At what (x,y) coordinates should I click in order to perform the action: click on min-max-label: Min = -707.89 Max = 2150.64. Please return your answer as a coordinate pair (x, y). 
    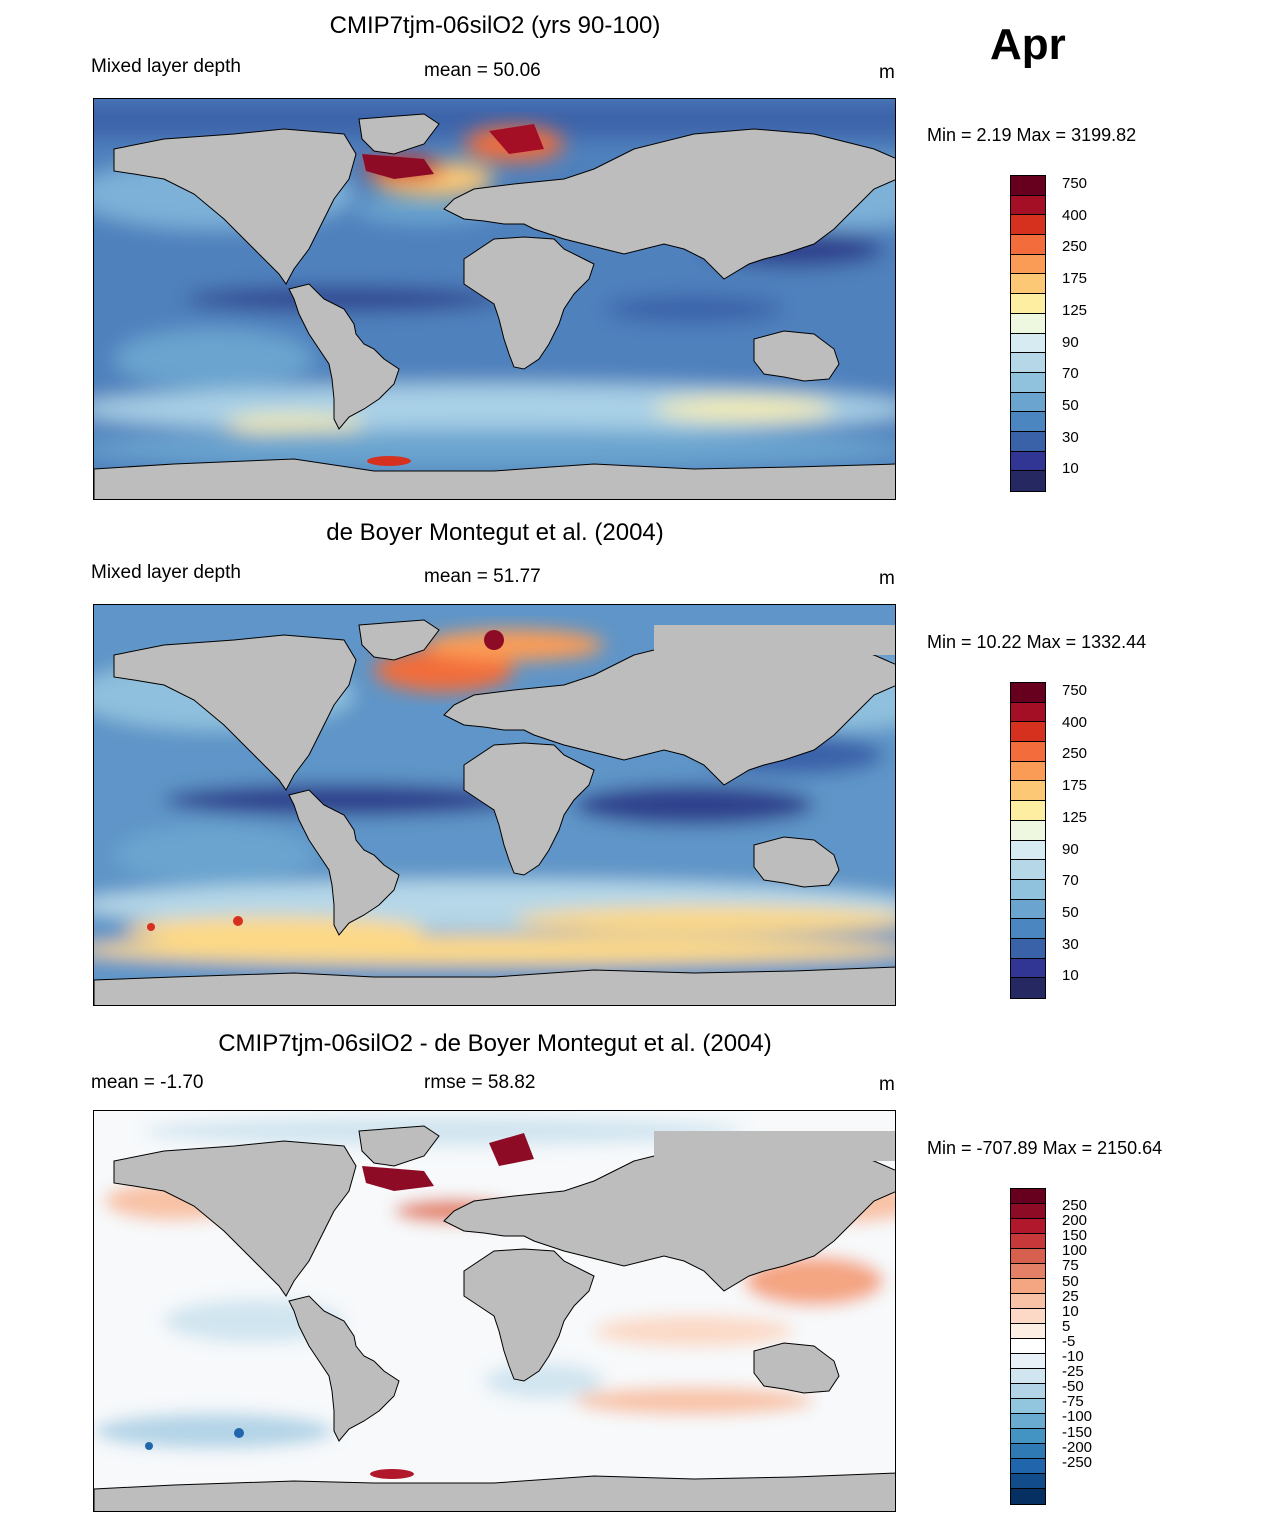
    Looking at the image, I should click on (1045, 1148).